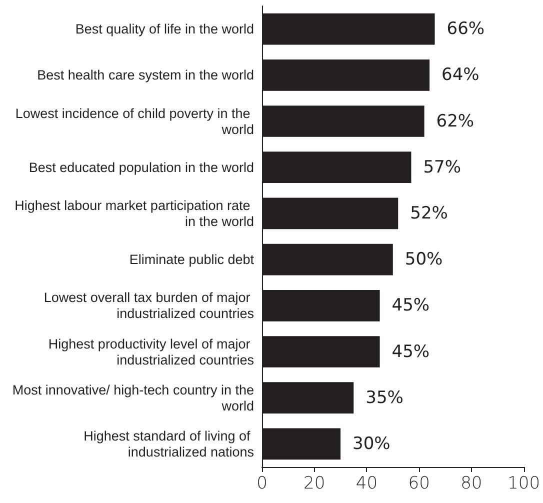  What do you see at coordinates (371, 444) in the screenshot?
I see `data-label: 30%` at bounding box center [371, 444].